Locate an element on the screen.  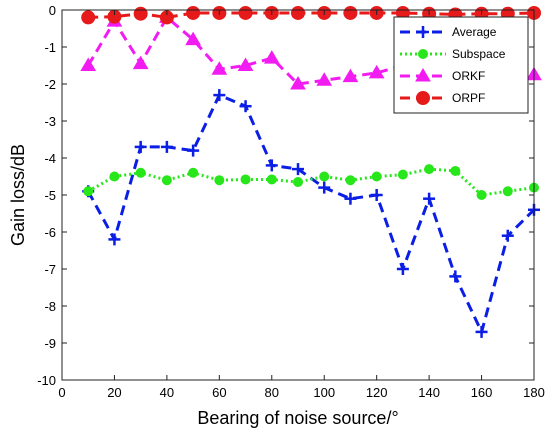
x-tick-label: 180 is located at coordinates (534, 392).